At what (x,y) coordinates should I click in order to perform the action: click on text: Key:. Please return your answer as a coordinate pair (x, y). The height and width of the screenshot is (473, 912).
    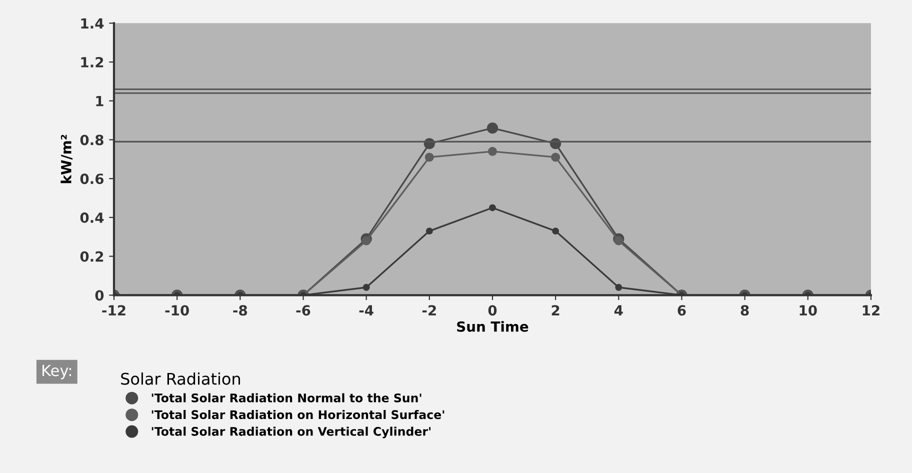
    Looking at the image, I should click on (56, 372).